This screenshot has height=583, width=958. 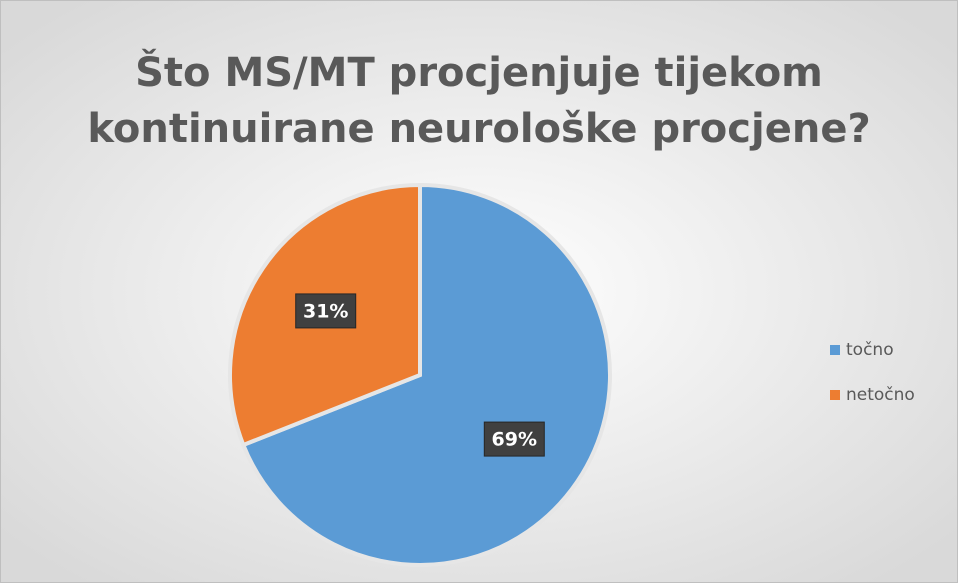 I want to click on data-label: 31%, so click(x=325, y=311).